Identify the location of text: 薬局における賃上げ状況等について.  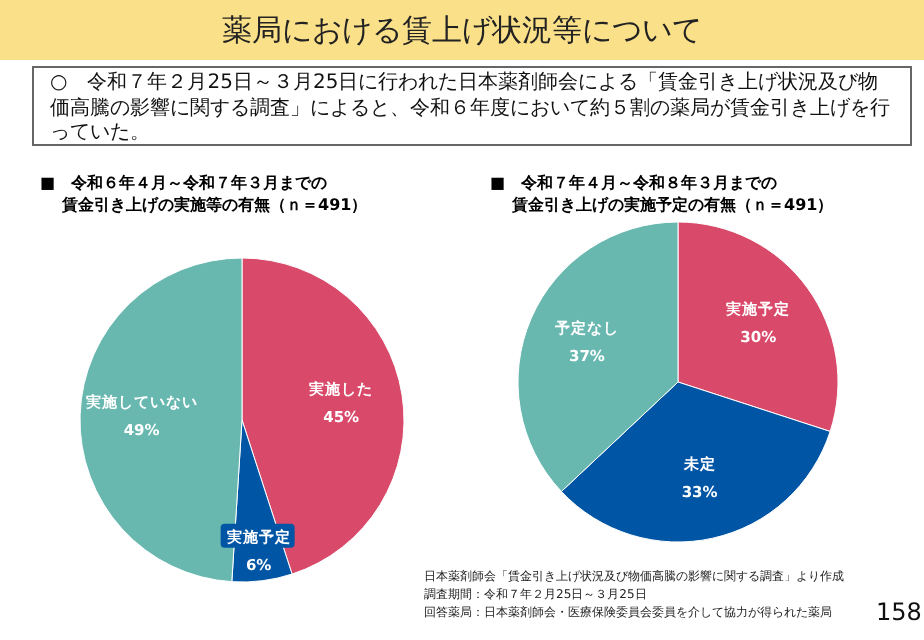
(462, 30).